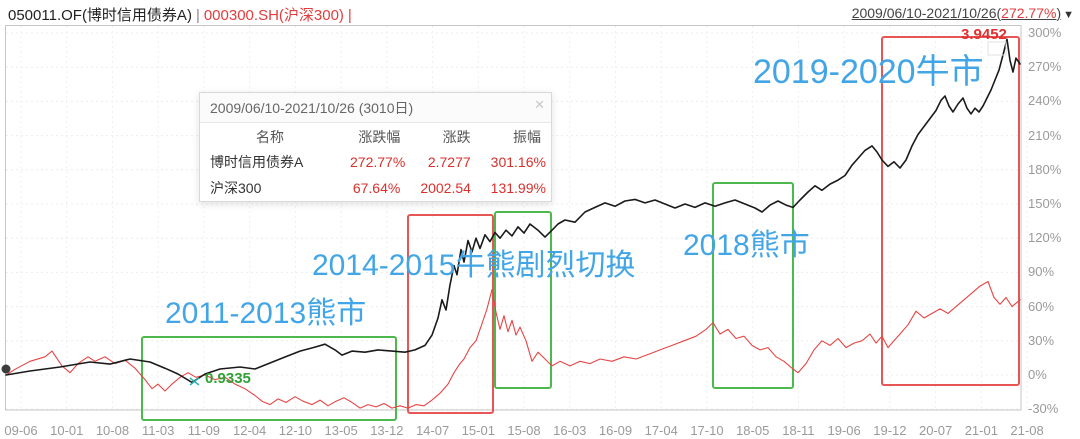 The height and width of the screenshot is (439, 1080). I want to click on row-fund-amp: 301.16%, so click(518, 162).